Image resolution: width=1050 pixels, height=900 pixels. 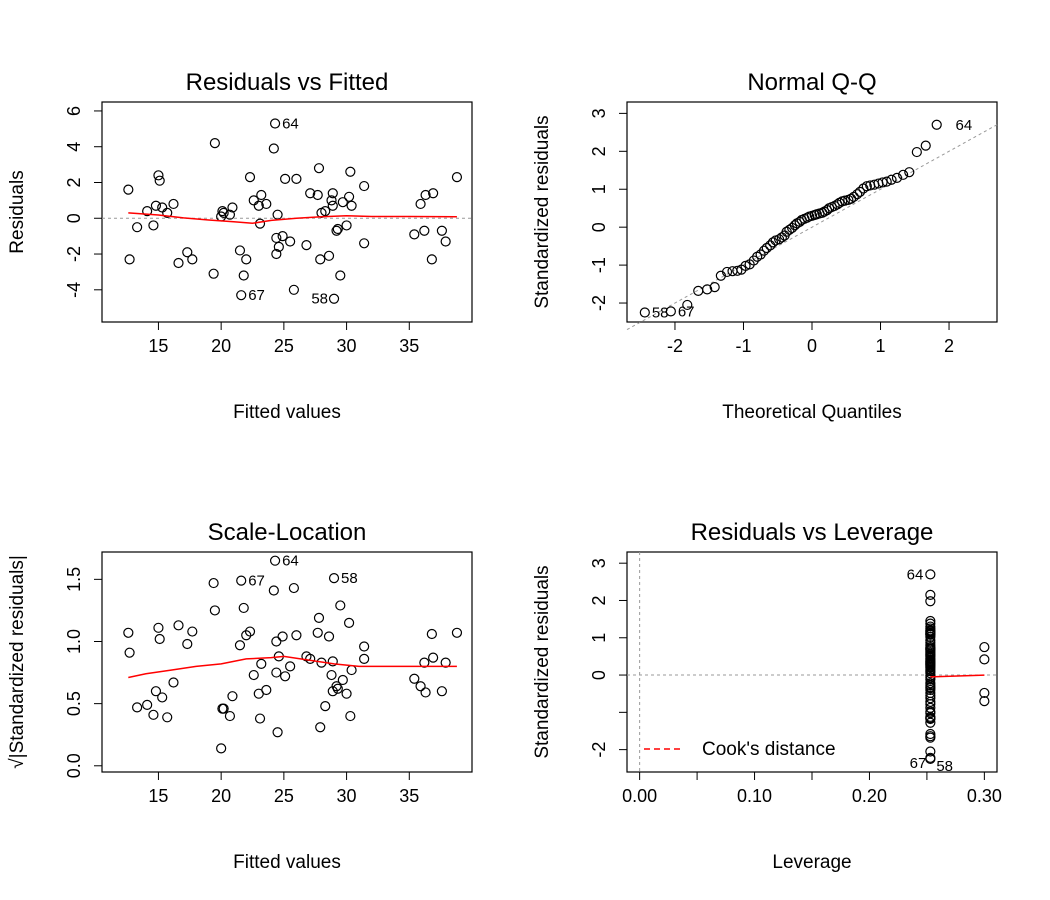 What do you see at coordinates (292, 218) in the screenshot?
I see `rvf-smooth-line` at bounding box center [292, 218].